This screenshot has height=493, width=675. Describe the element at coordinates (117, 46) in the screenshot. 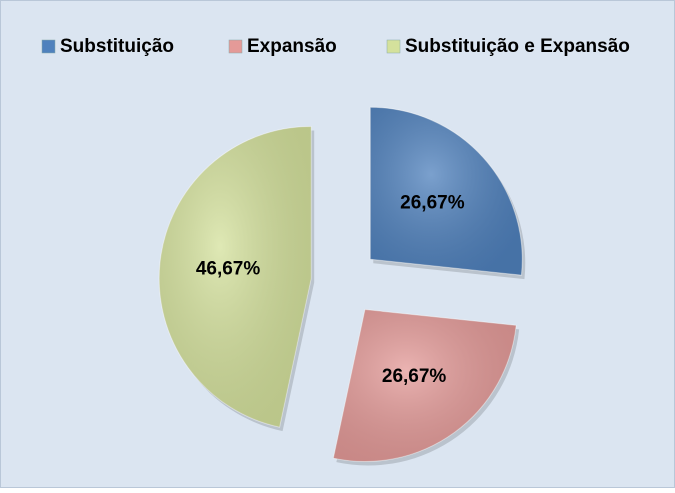

I see `legend-label: Substituição` at that location.